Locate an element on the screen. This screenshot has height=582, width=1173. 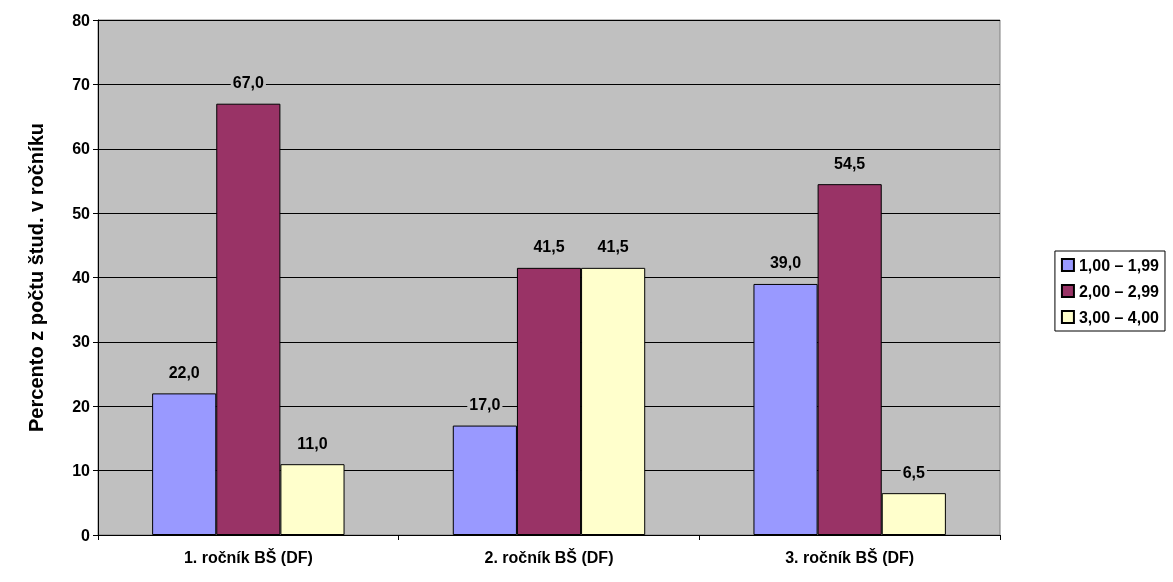
data-label: 6,5 is located at coordinates (914, 472).